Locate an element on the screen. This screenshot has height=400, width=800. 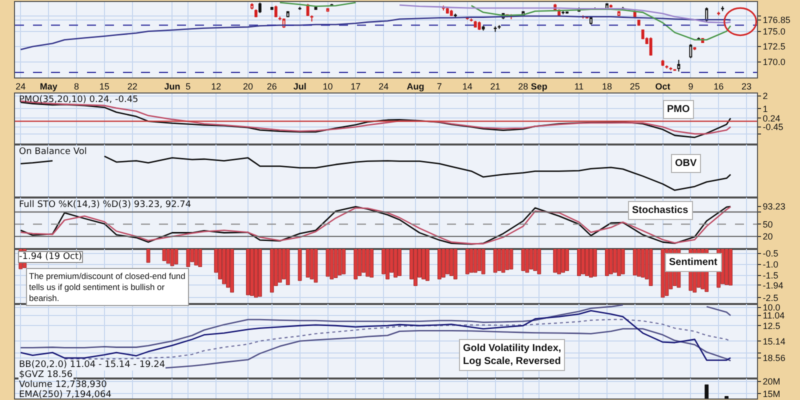
y-tick-label: -0.45 is located at coordinates (773, 127).